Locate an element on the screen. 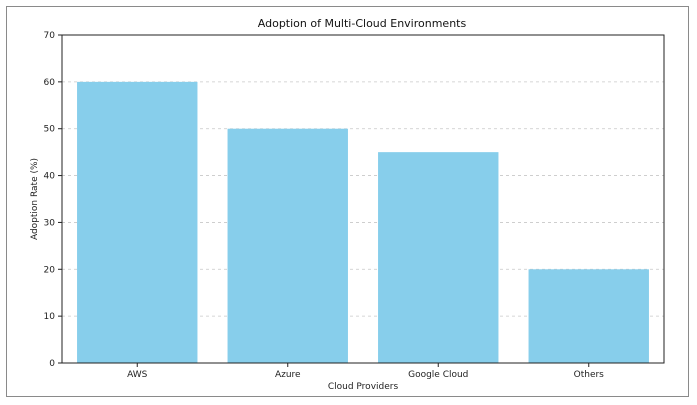 Image resolution: width=697 pixels, height=405 pixels. bar-aws is located at coordinates (137, 222).